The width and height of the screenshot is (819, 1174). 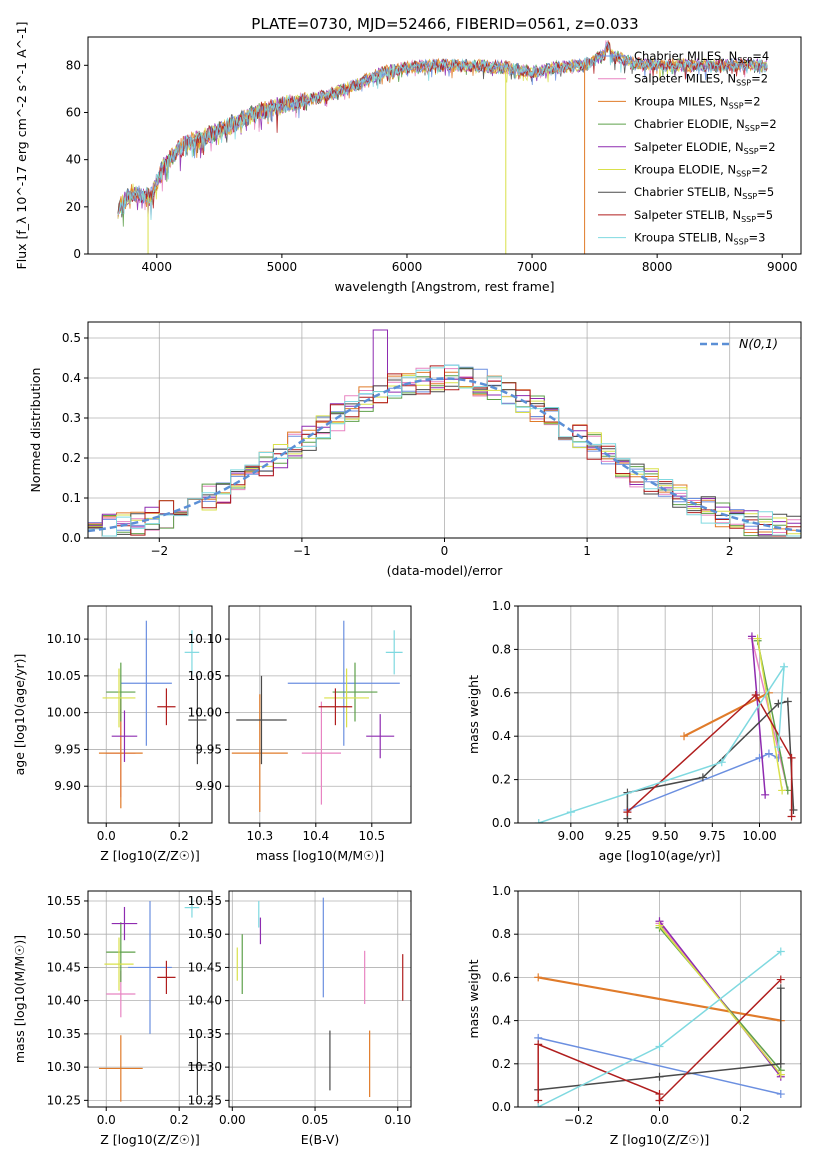 I want to click on legend-label: N(0,1), so click(x=758, y=343).